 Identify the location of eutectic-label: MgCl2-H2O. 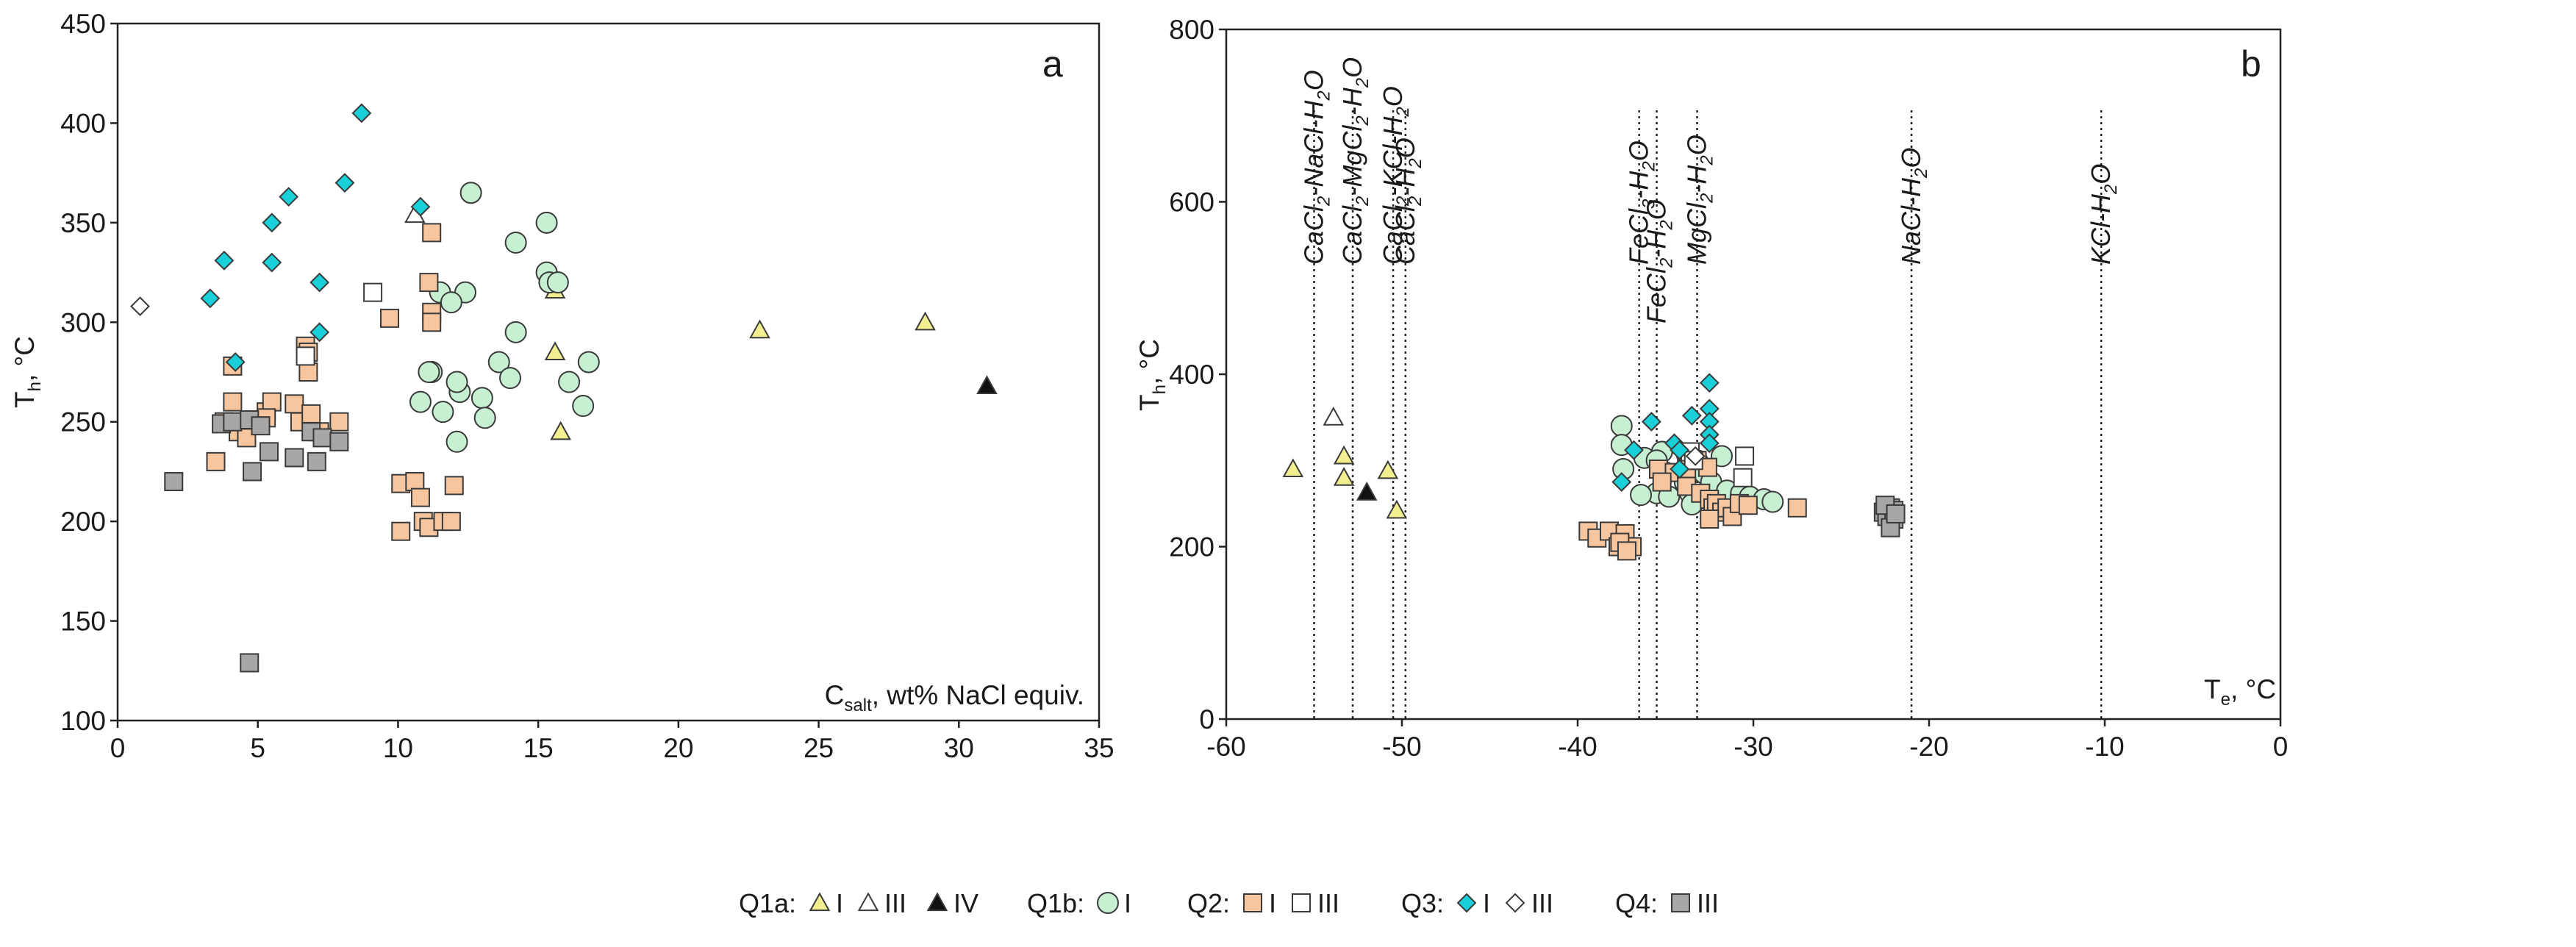
(1699, 200).